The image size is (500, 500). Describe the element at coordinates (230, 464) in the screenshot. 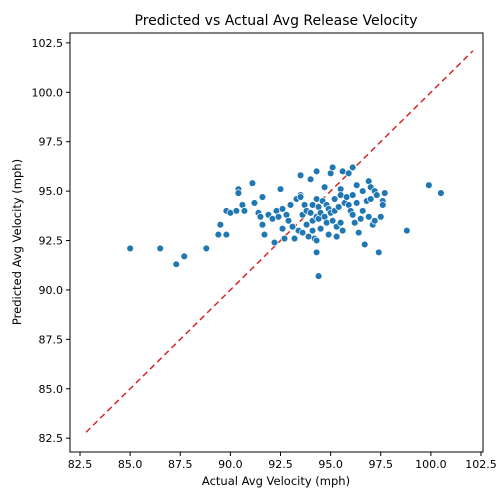

I see `x-tick-label: 90.0` at that location.